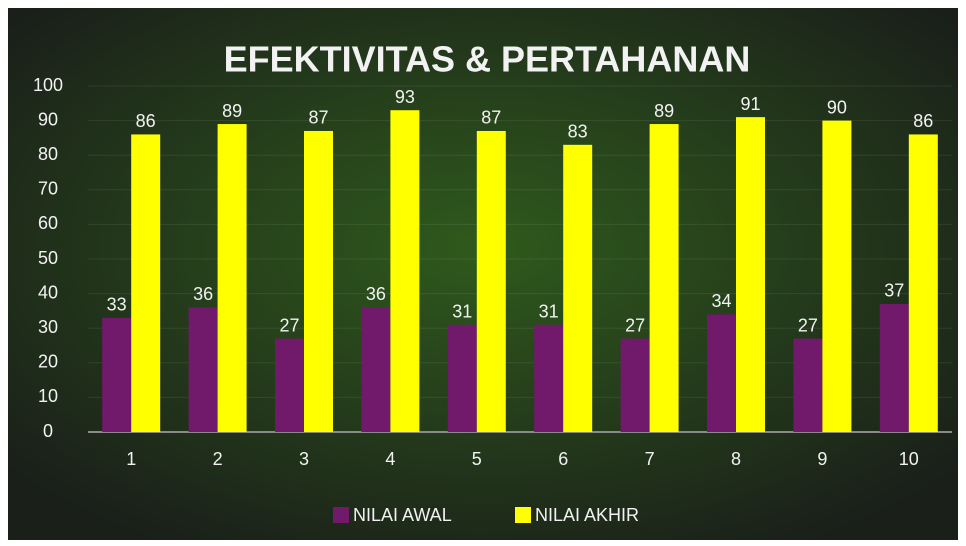  Describe the element at coordinates (218, 459) in the screenshot. I see `x-tick-label: 2` at that location.